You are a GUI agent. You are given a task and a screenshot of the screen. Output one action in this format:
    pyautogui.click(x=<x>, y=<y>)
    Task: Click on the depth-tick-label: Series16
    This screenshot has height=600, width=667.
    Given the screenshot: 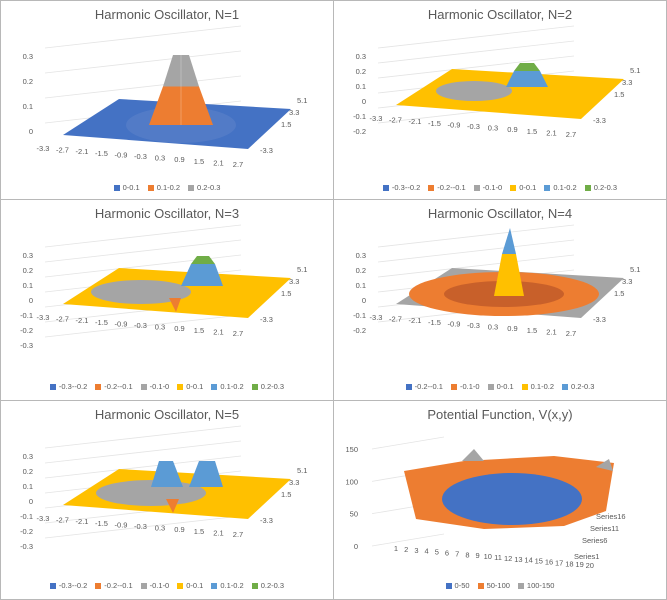 What is the action you would take?
    pyautogui.click(x=611, y=516)
    